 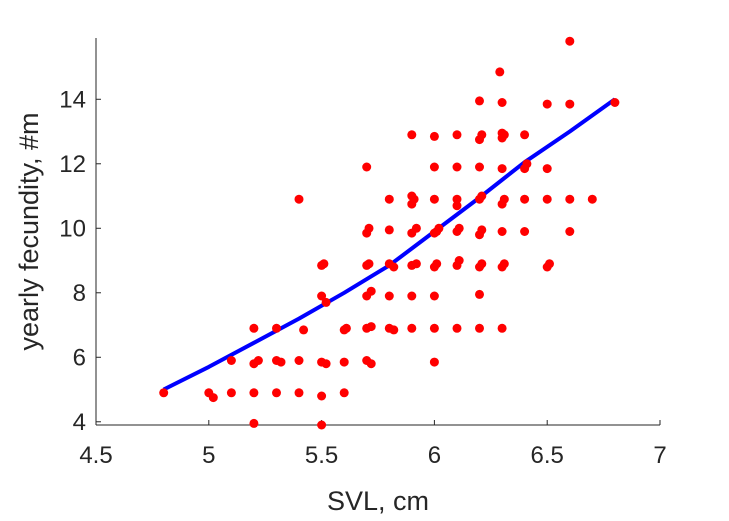 What do you see at coordinates (72, 164) in the screenshot?
I see `y-tick-label: 12` at bounding box center [72, 164].